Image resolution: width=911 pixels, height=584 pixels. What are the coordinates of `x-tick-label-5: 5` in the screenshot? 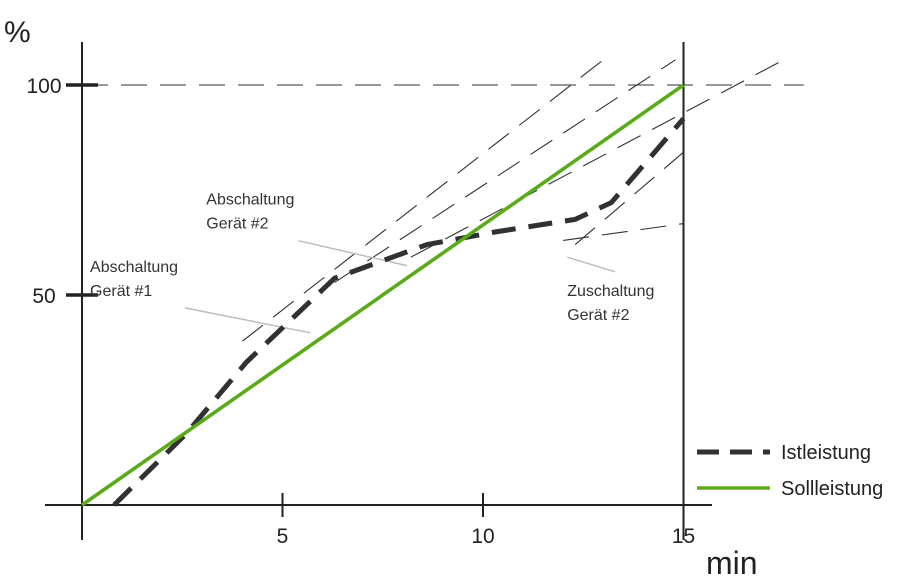 It's located at (283, 536).